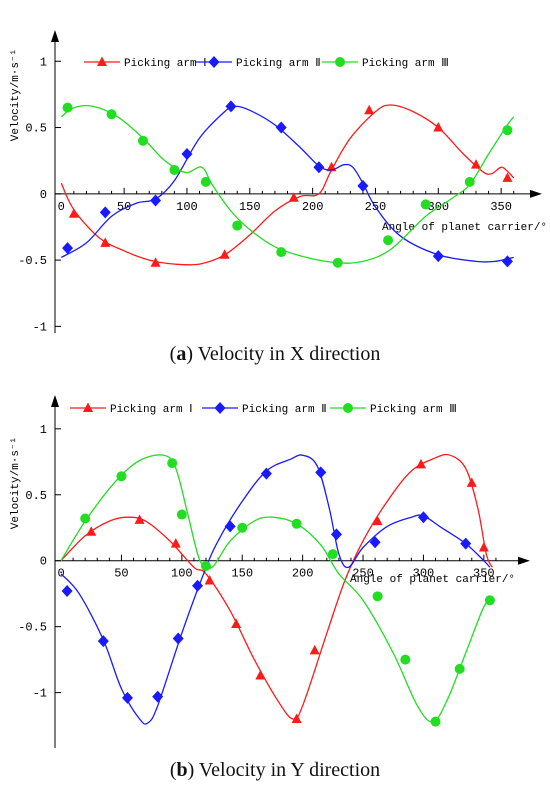 Image resolution: width=550 pixels, height=796 pixels. I want to click on legend: Picking arm Ⅰ Picking arm Ⅱ Picking arm Ⅲ, so click(266, 63).